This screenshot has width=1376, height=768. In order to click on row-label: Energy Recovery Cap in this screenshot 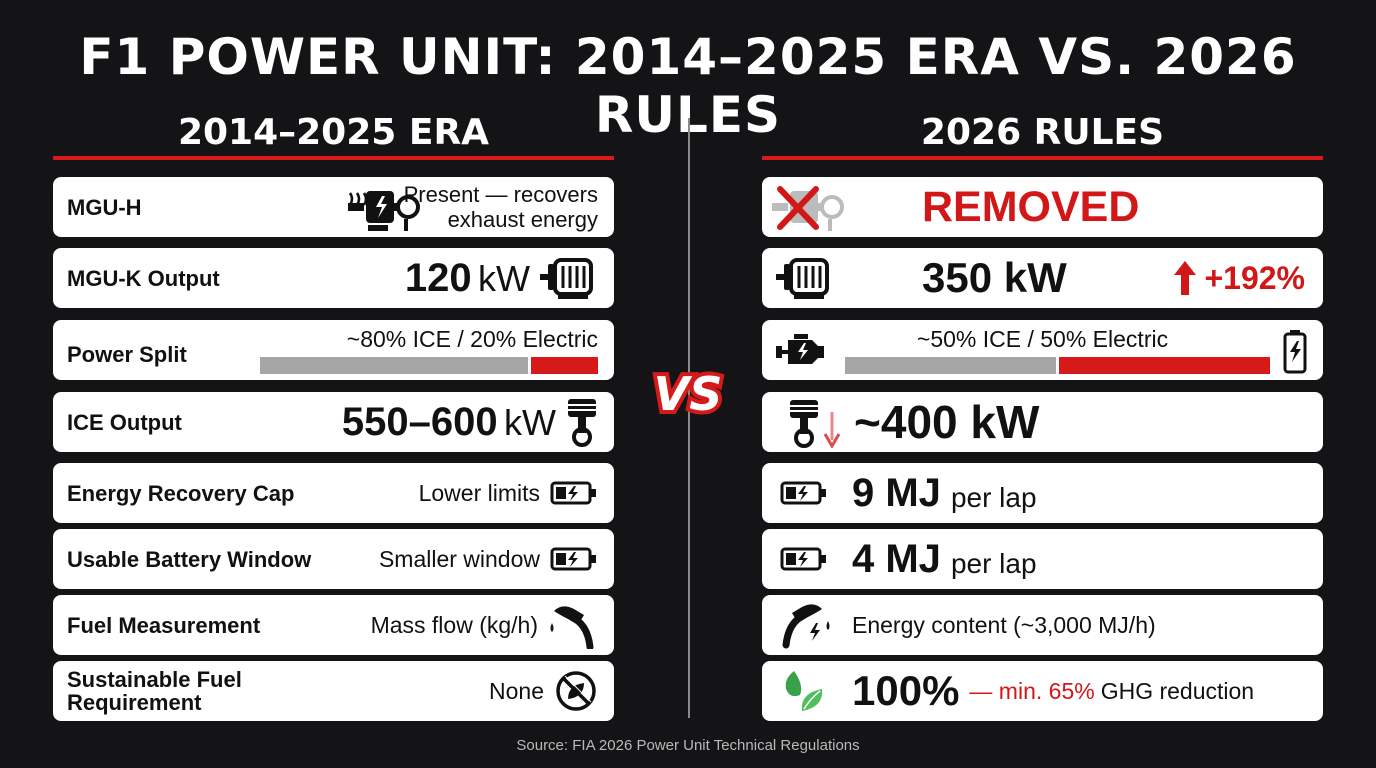, I will do `click(181, 493)`.